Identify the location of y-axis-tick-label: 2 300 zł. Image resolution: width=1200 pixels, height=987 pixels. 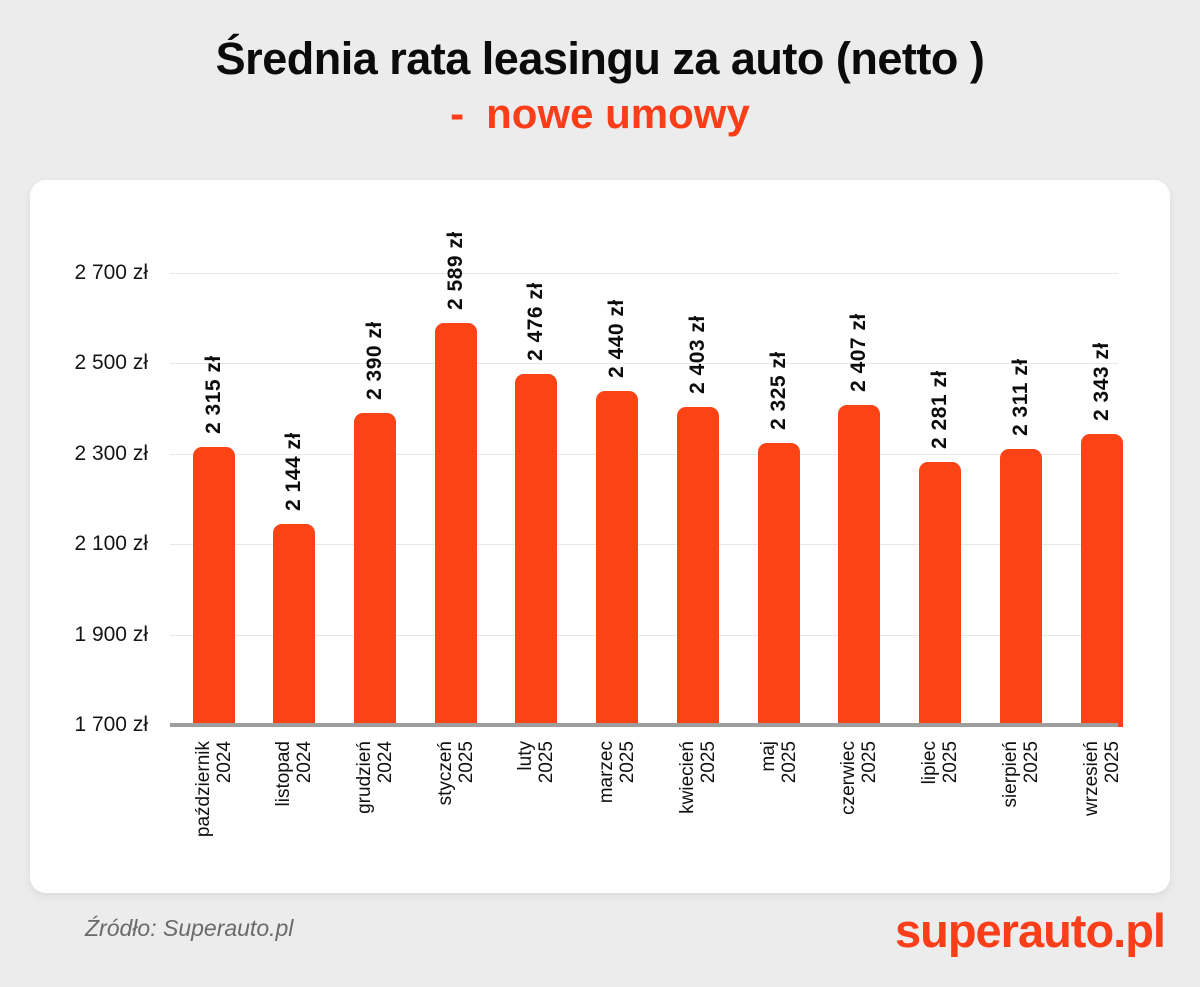
(111, 453).